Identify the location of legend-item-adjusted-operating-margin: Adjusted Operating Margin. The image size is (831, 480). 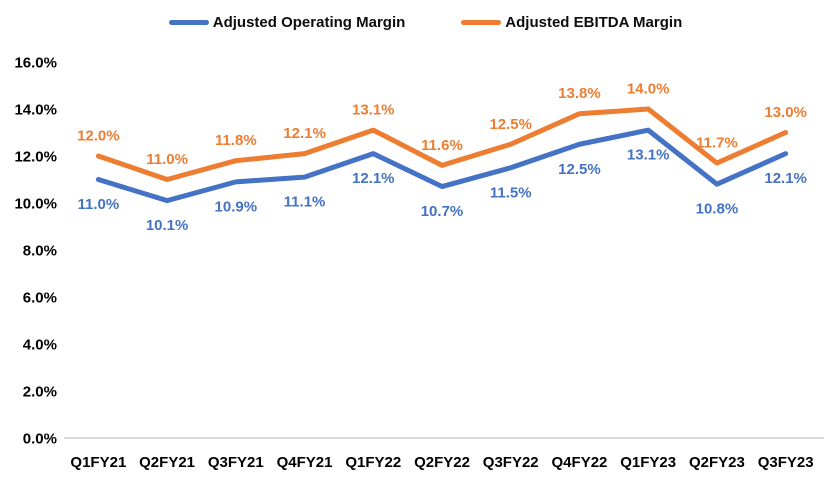
(287, 22).